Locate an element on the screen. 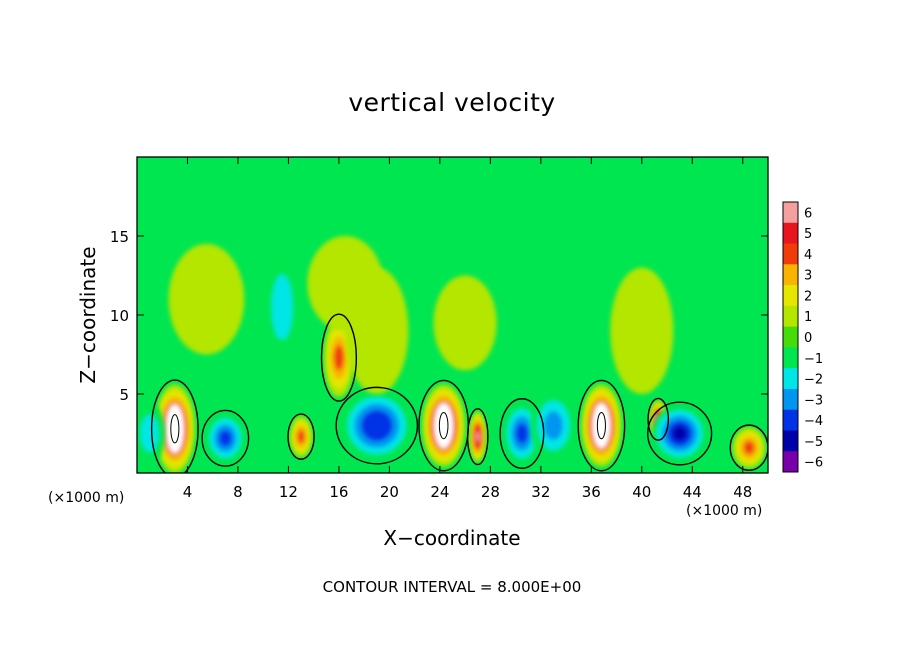 The height and width of the screenshot is (654, 904). colorbar-label: 2 is located at coordinates (808, 296).